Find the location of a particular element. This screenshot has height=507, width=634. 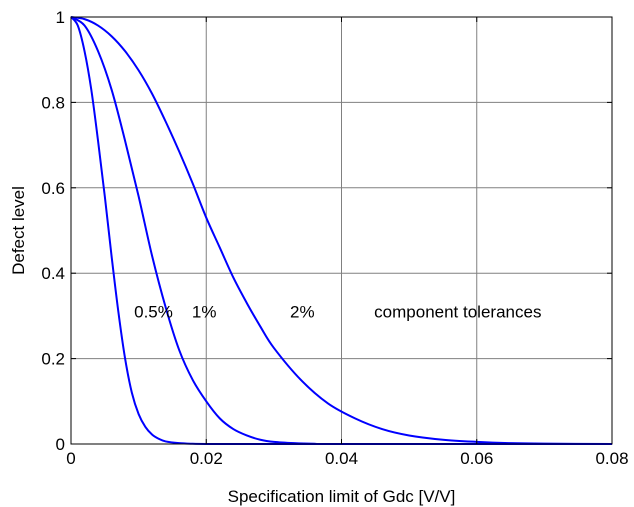

annotations: 0.5% 1% 2% component tolerances is located at coordinates (337, 312).